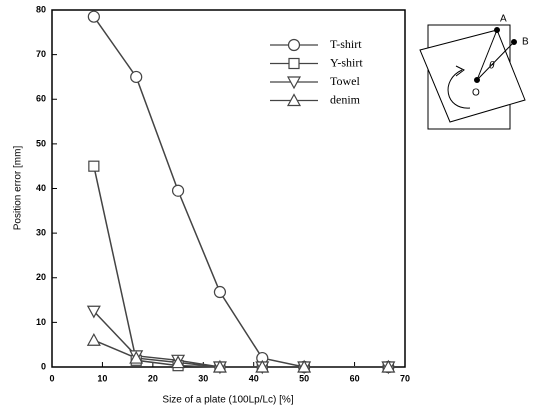  Describe the element at coordinates (487, 55) in the screenshot. I see `line-oa` at that location.